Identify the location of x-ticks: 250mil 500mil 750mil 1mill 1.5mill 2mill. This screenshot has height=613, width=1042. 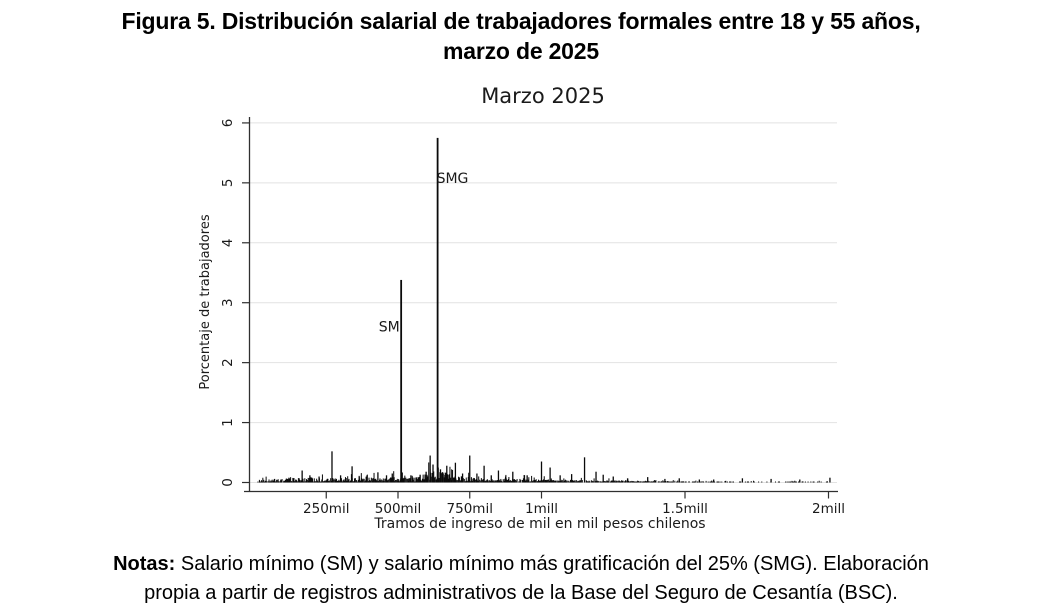
(574, 504).